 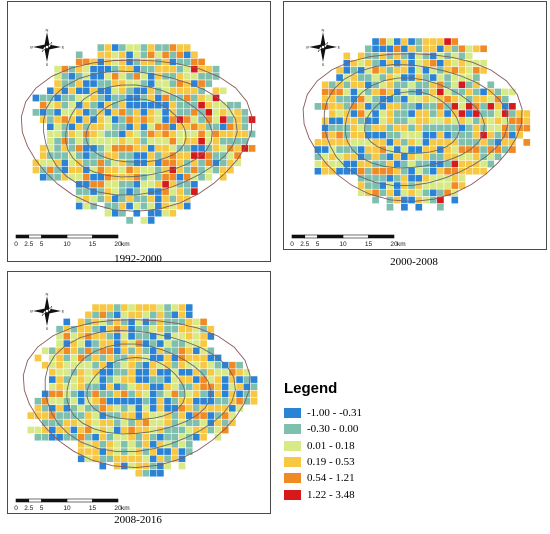 What do you see at coordinates (136, 135) in the screenshot?
I see `ring-road-line` at bounding box center [136, 135].